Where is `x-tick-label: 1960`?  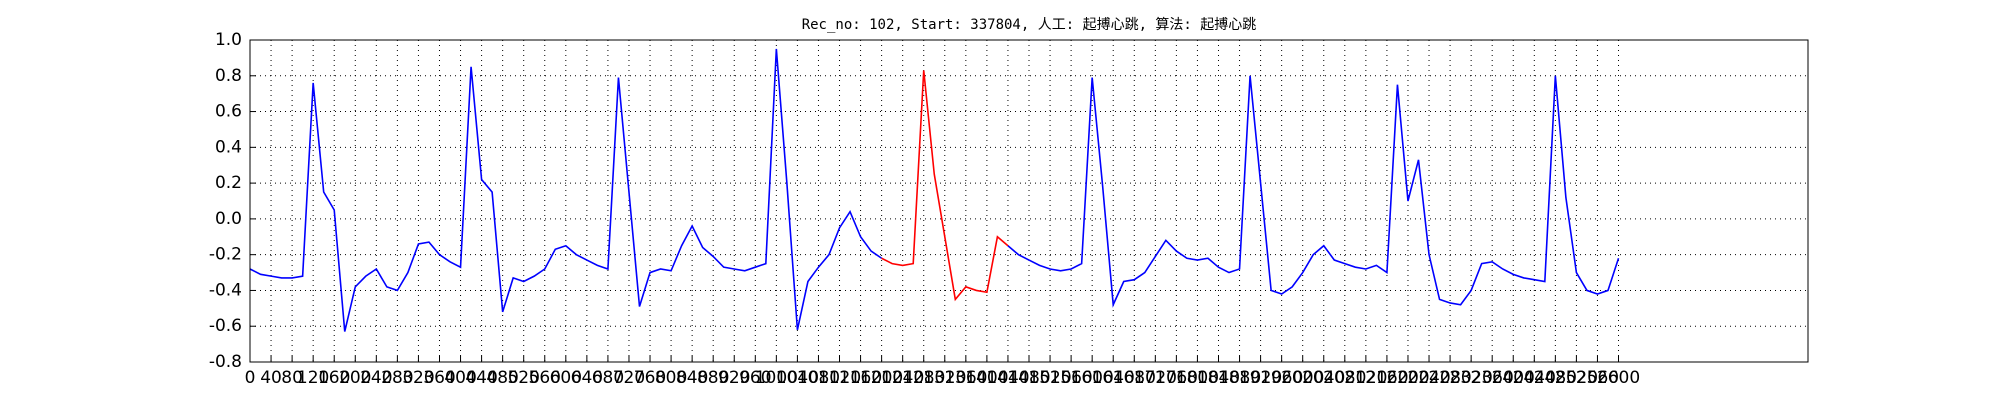
x-tick-label: 1960 is located at coordinates (1281, 378).